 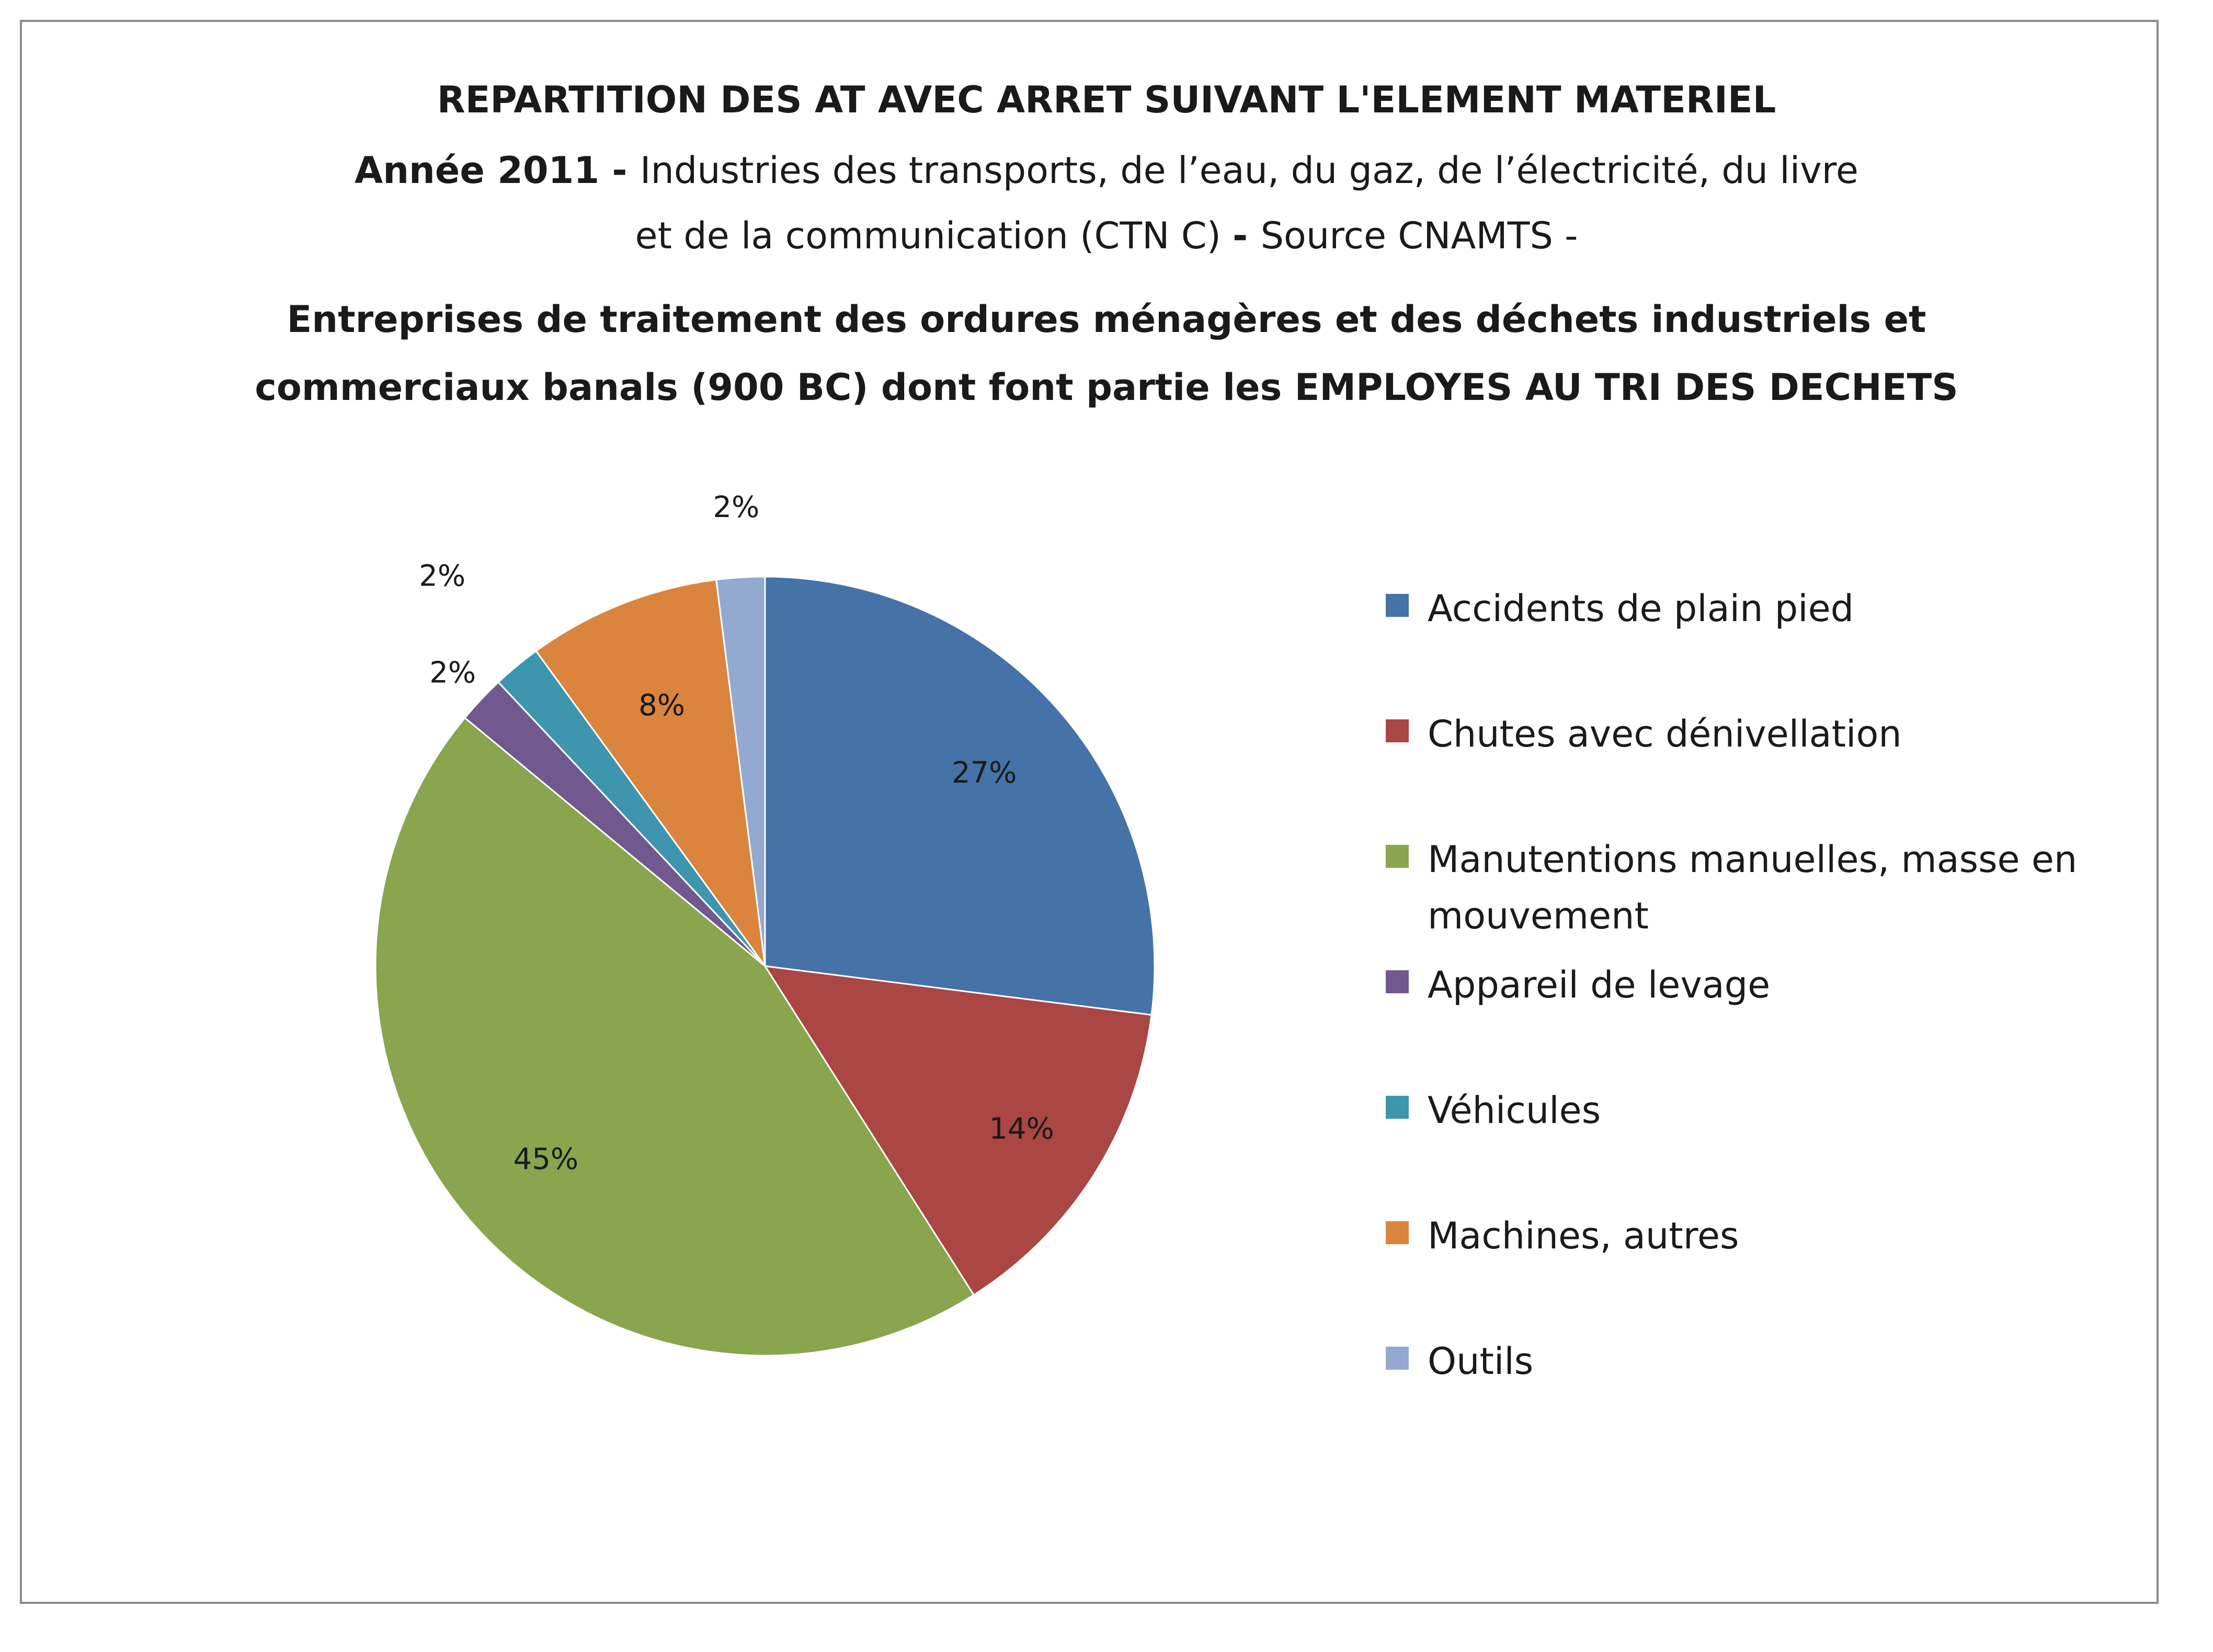 What do you see at coordinates (1419, 235) in the screenshot?
I see `source-label: Source CNAMTS -` at bounding box center [1419, 235].